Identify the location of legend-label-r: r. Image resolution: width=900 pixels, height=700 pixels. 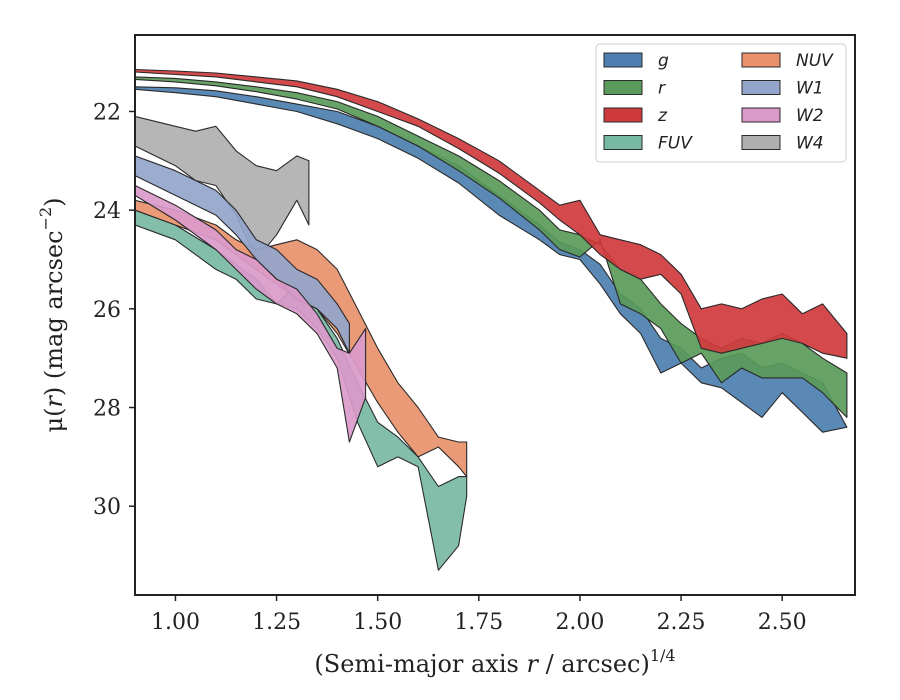
(662, 89).